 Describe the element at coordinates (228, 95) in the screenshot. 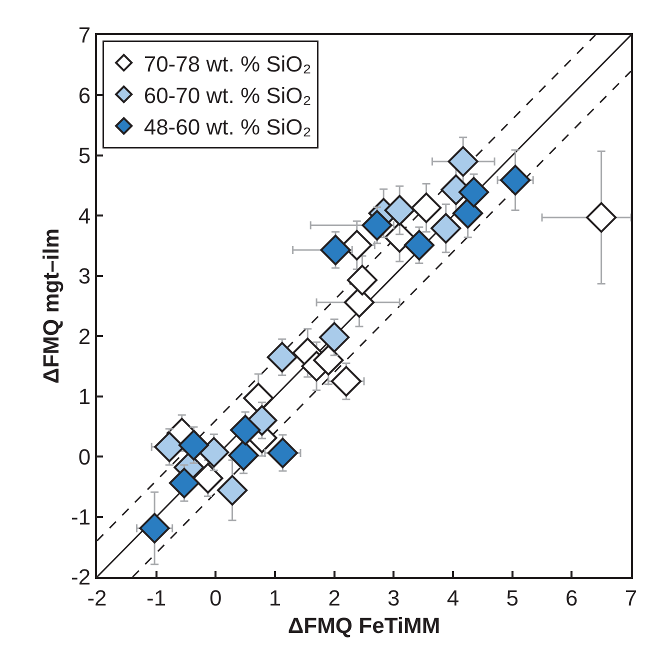

I see `legend-label: 60-70 wt. % SiO₂` at that location.